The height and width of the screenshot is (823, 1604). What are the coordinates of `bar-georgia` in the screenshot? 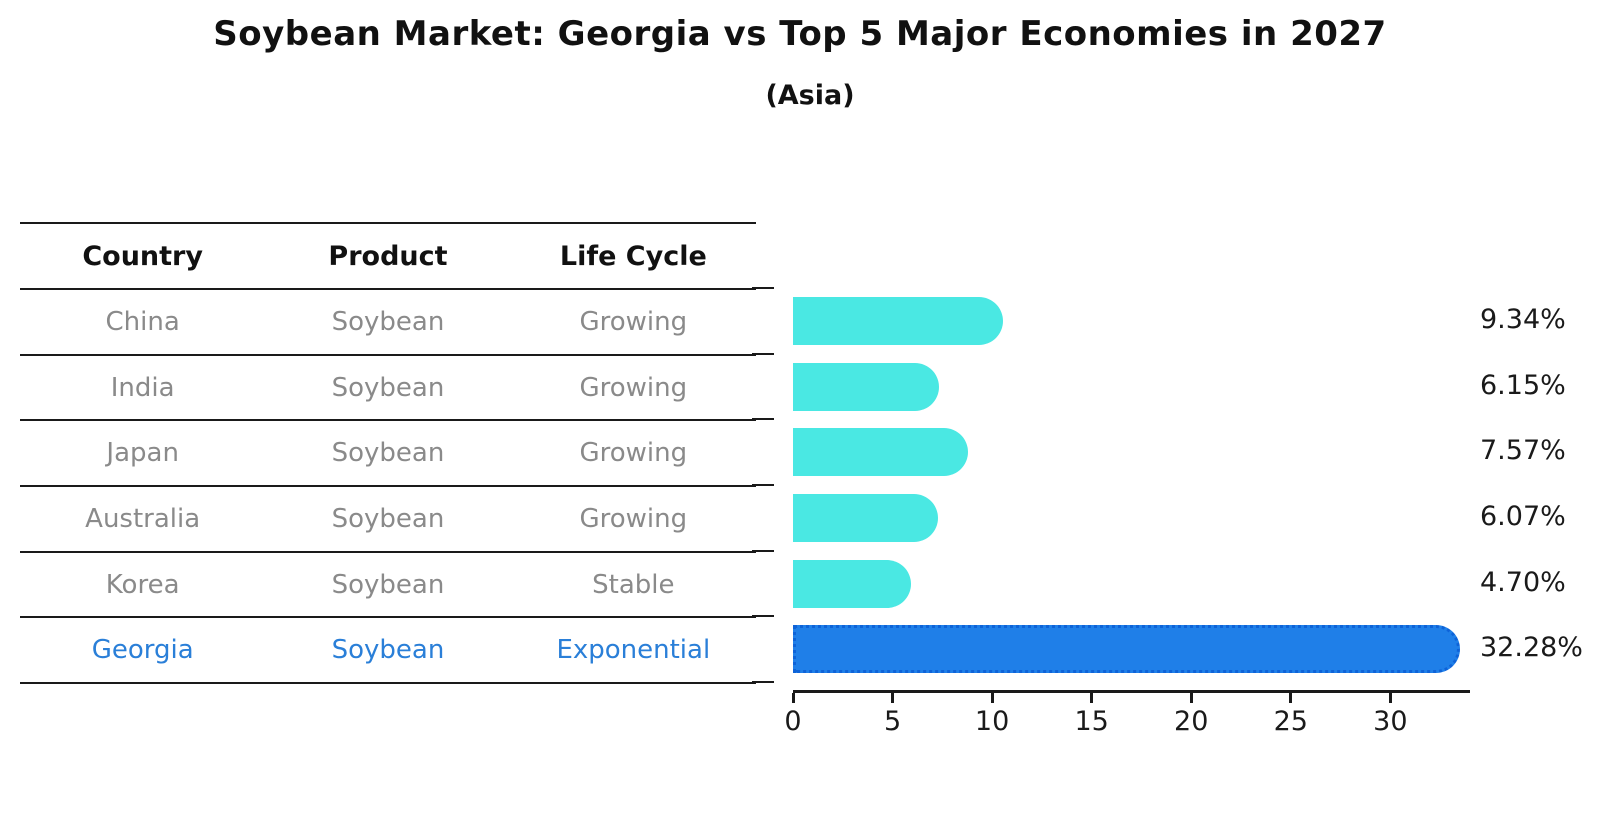 It's located at (1126, 649).